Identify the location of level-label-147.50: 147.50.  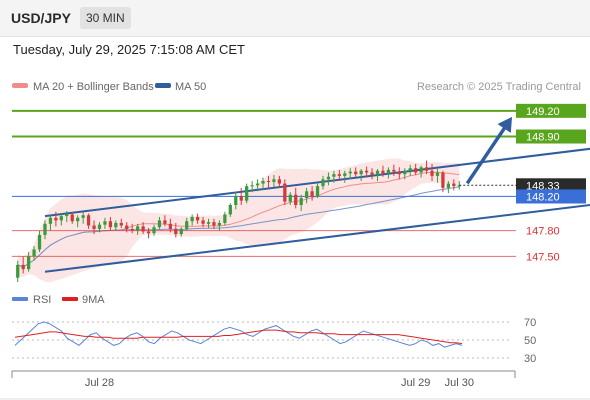
(543, 257).